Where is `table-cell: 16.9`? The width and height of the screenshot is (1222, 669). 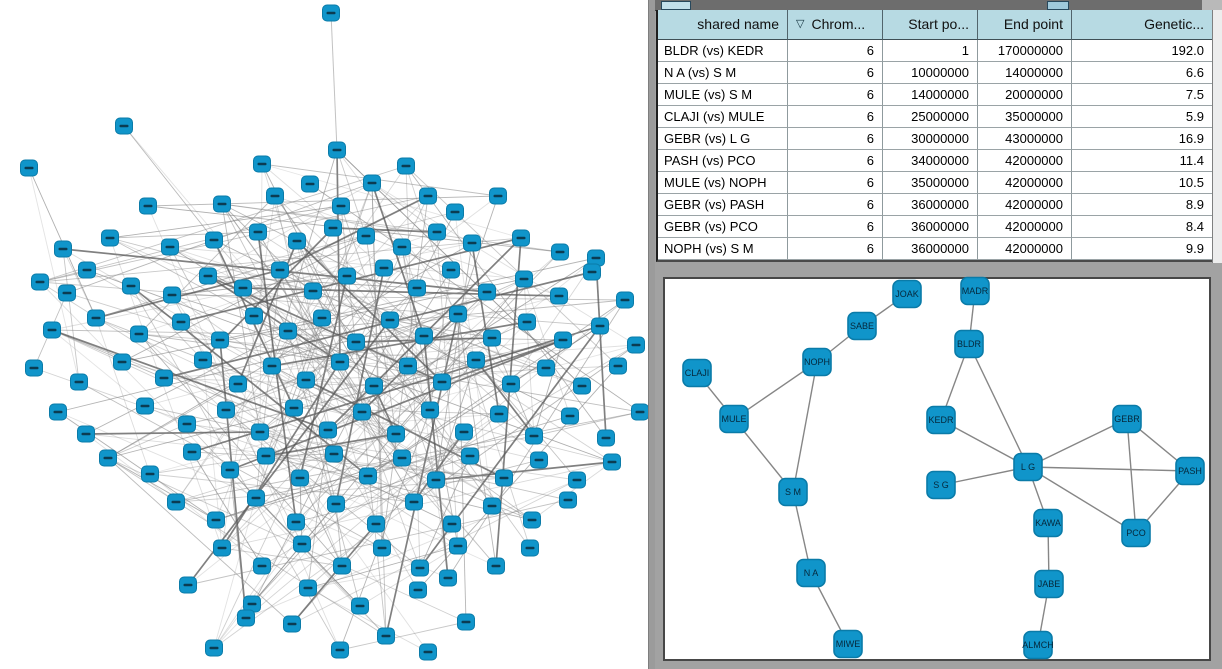 table-cell: 16.9 is located at coordinates (1142, 139).